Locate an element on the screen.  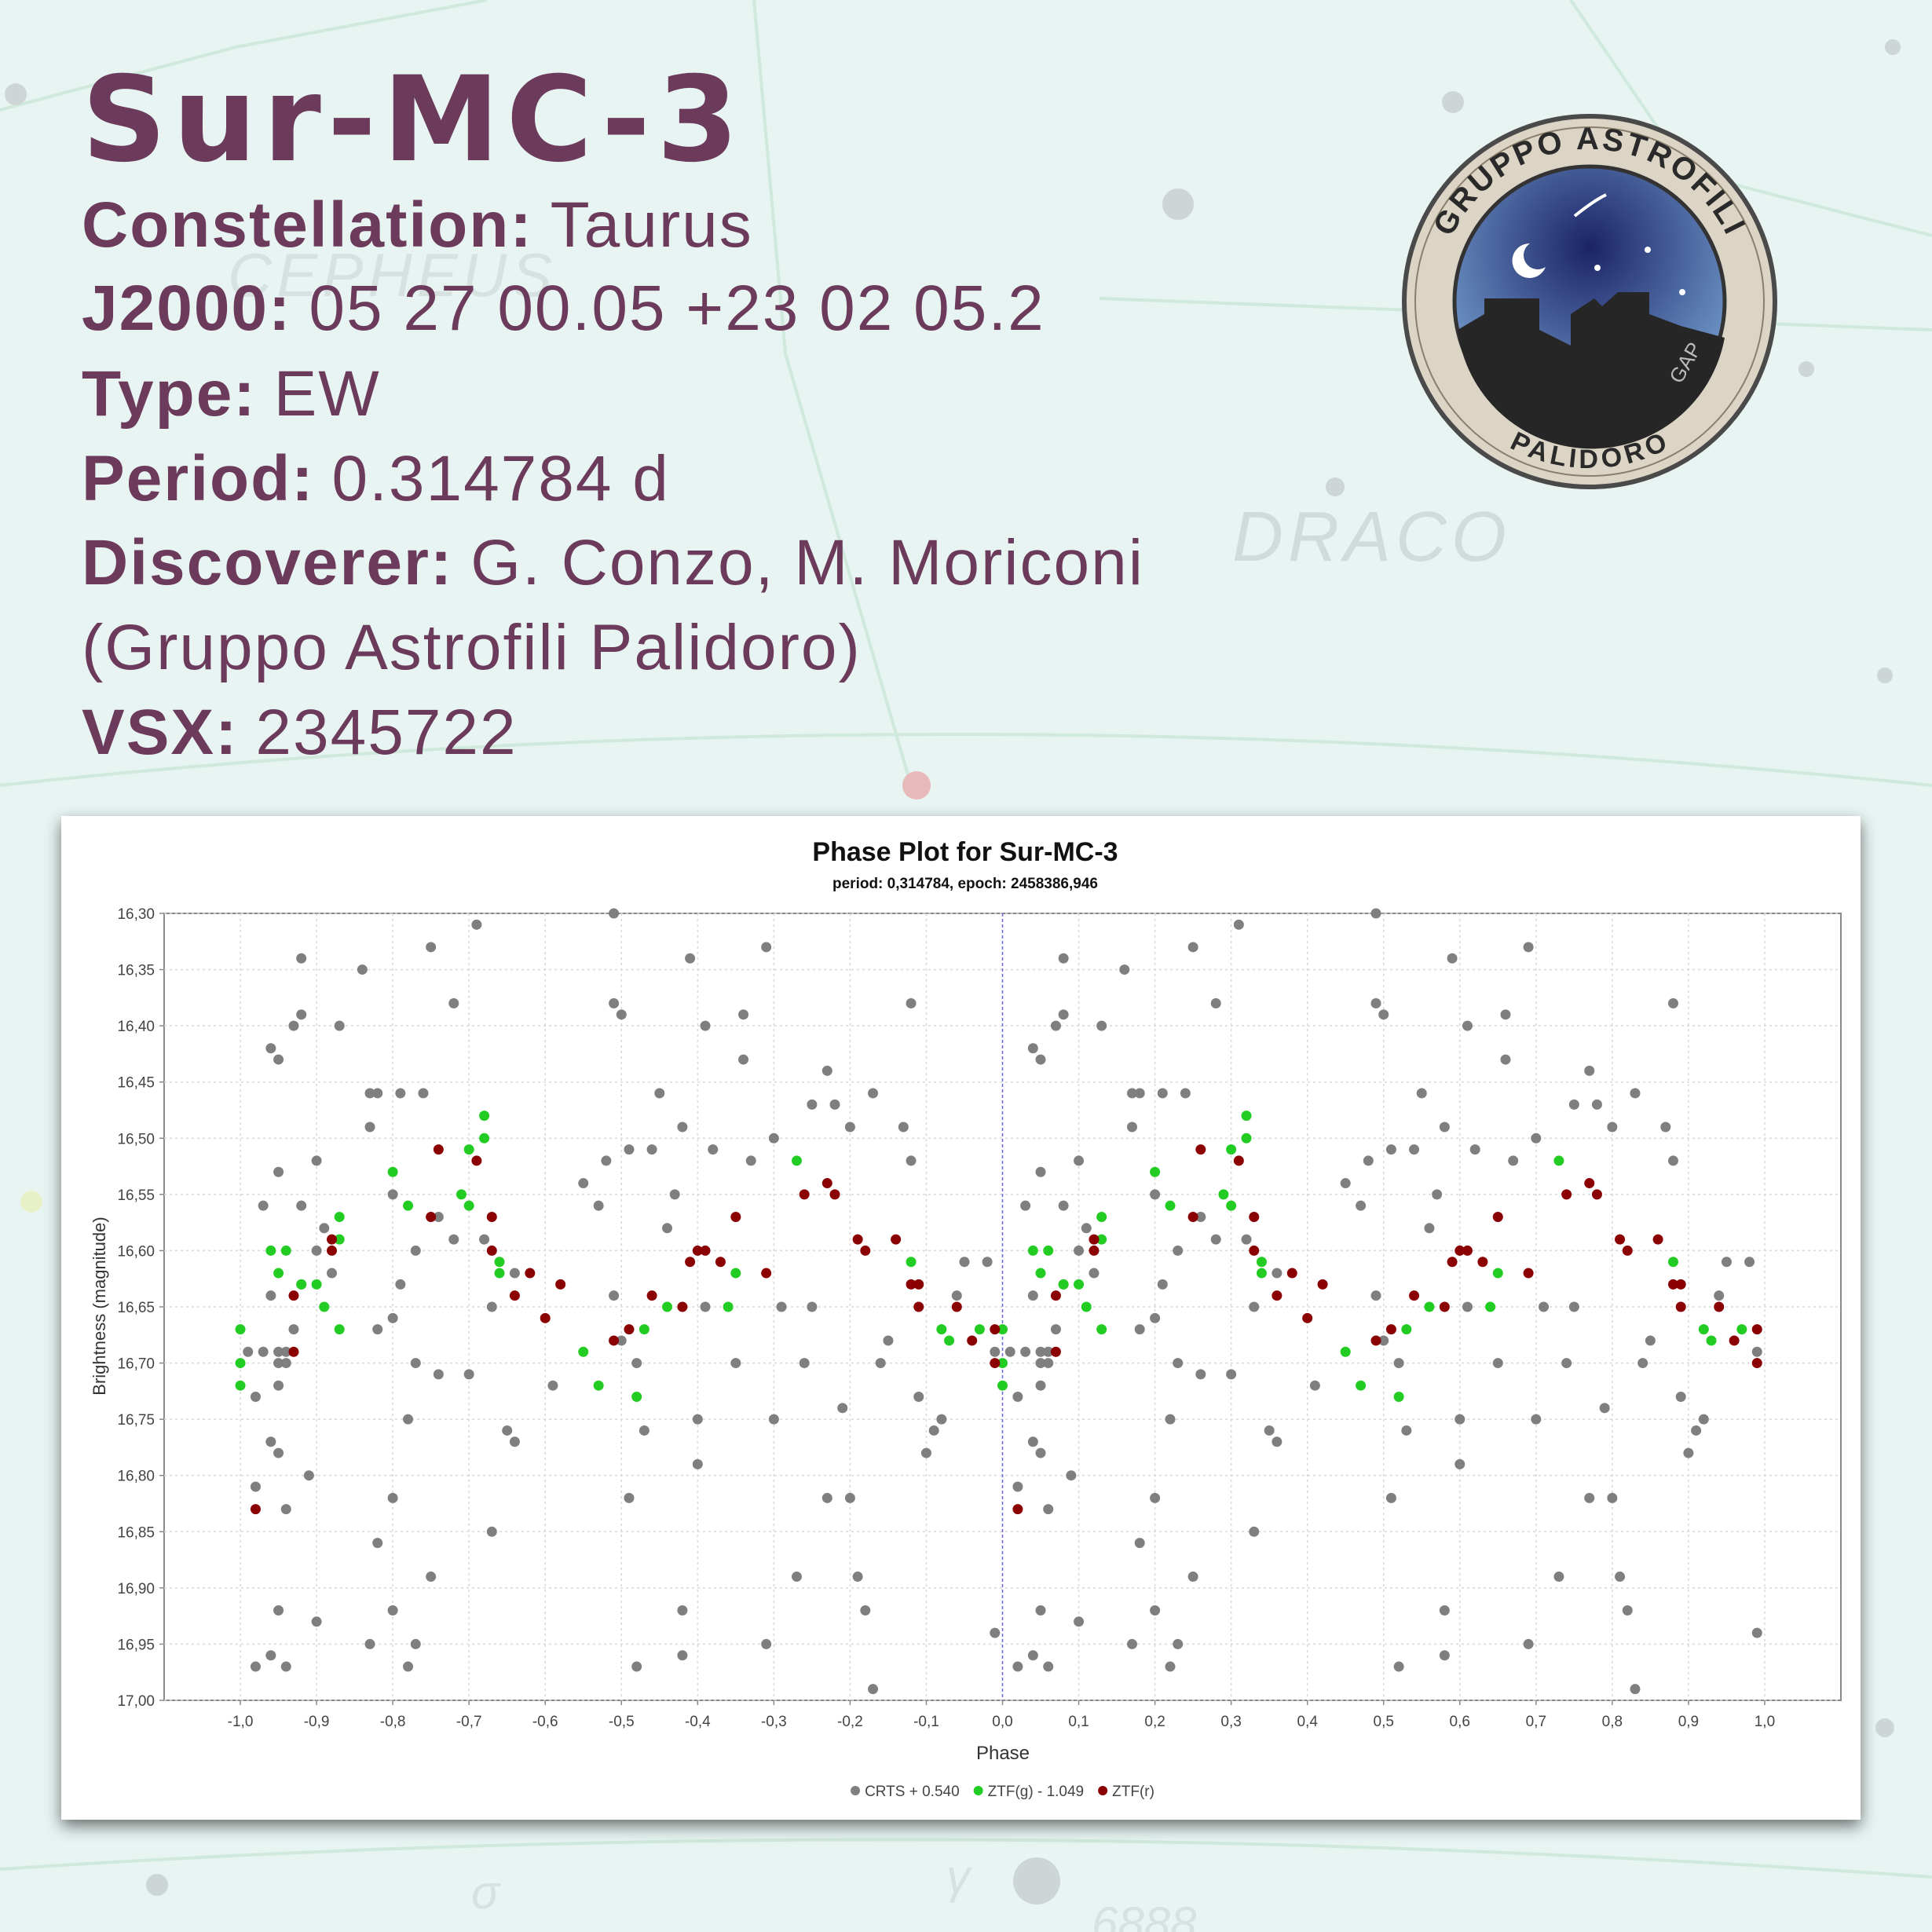
info-line: J2000: 05 27 00.05 +23 02 05.2 is located at coordinates (563, 308).